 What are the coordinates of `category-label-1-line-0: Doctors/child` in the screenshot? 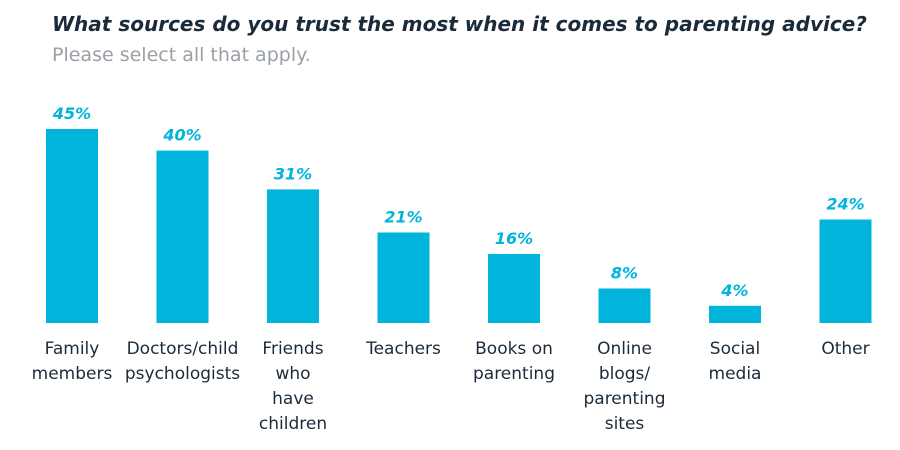 It's located at (183, 349).